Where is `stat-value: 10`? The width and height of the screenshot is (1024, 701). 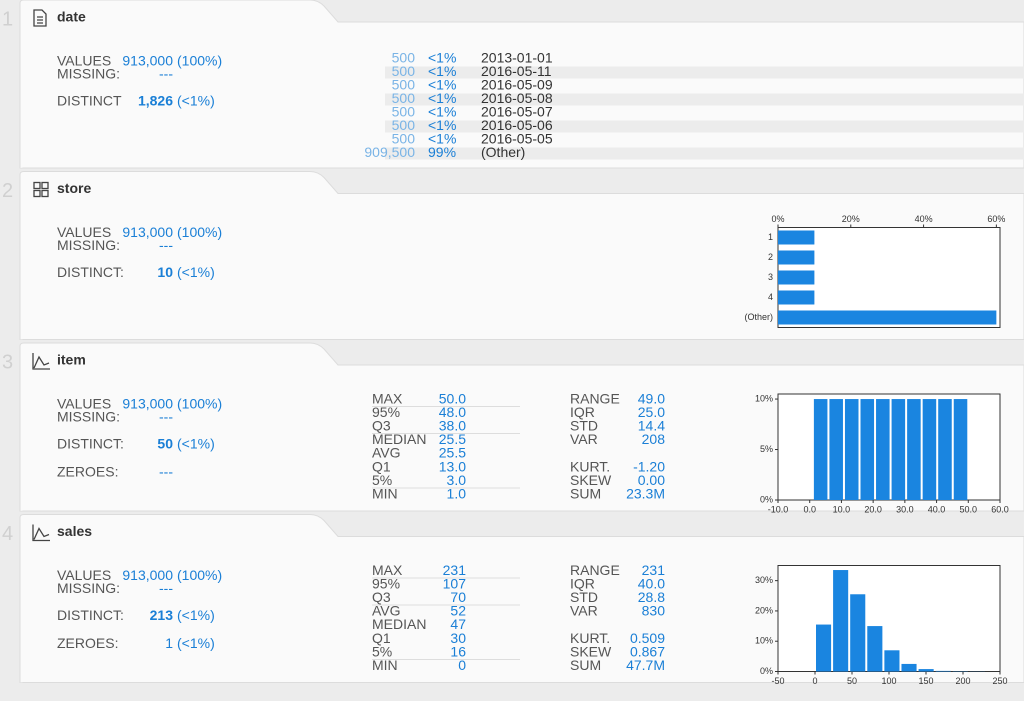 stat-value: 10 is located at coordinates (165, 272).